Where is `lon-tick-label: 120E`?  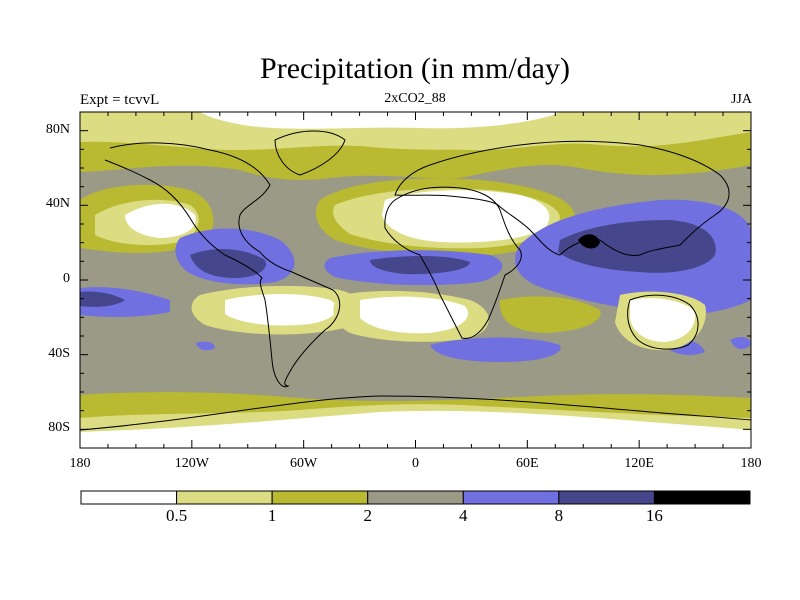
lon-tick-label: 120E is located at coordinates (639, 463).